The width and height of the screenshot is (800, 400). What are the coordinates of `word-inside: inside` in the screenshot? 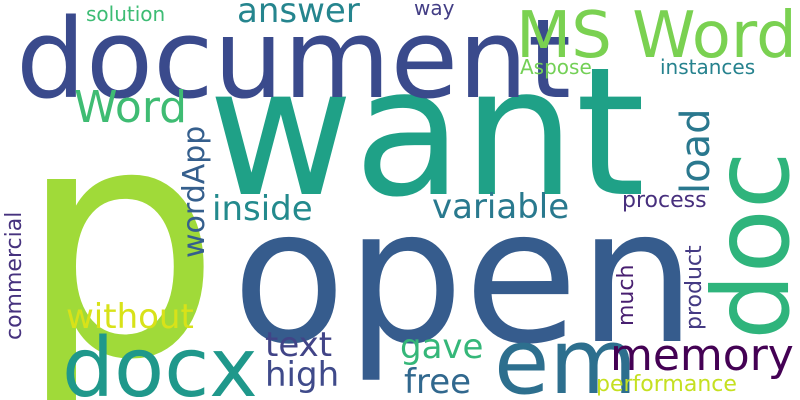 It's located at (262, 209).